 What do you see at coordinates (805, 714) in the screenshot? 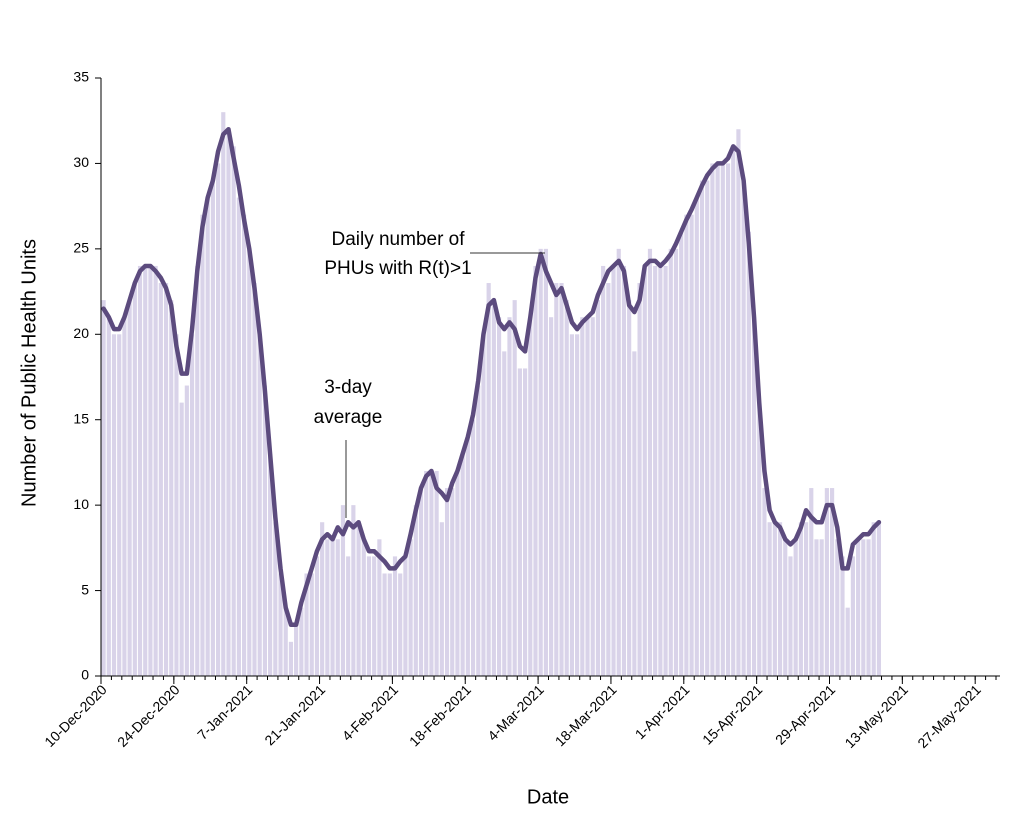
I see `x-tick-label: 29-Apr-2021` at bounding box center [805, 714].